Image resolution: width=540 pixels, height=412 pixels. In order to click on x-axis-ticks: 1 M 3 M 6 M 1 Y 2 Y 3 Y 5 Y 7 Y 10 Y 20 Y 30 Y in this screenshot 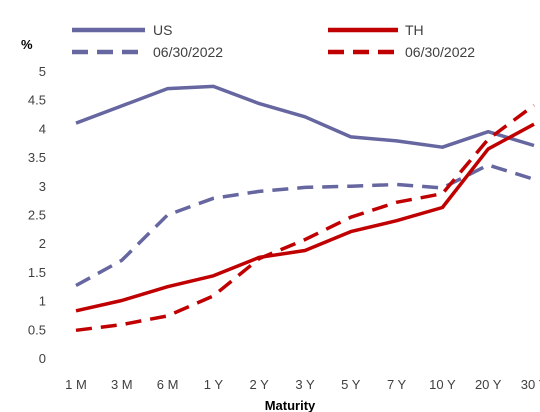, I will do `click(302, 384)`.